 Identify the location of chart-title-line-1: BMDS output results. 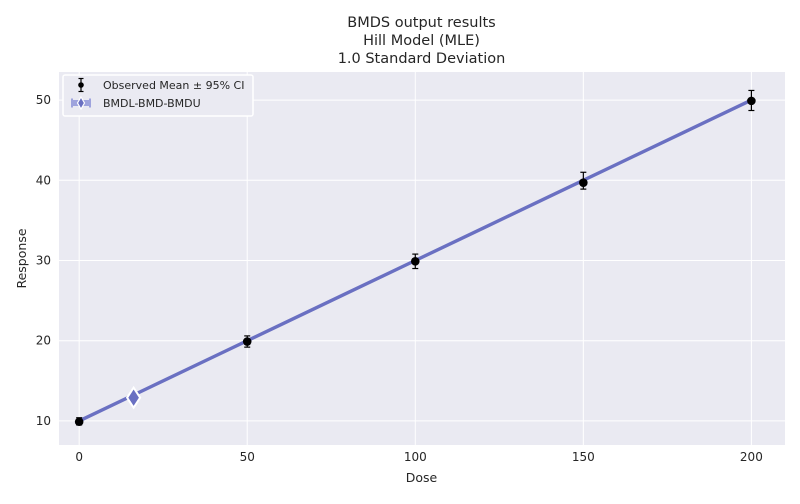
(421, 23).